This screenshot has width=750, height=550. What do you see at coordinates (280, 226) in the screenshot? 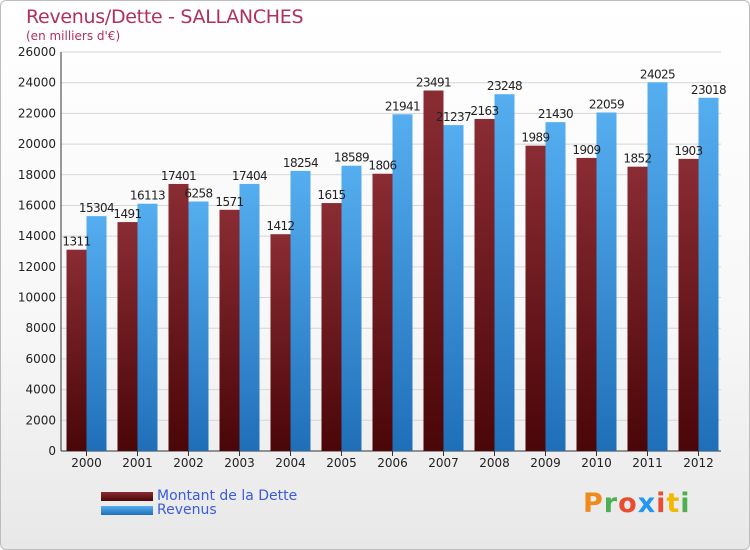
I see `data-label-debt: 1412` at bounding box center [280, 226].